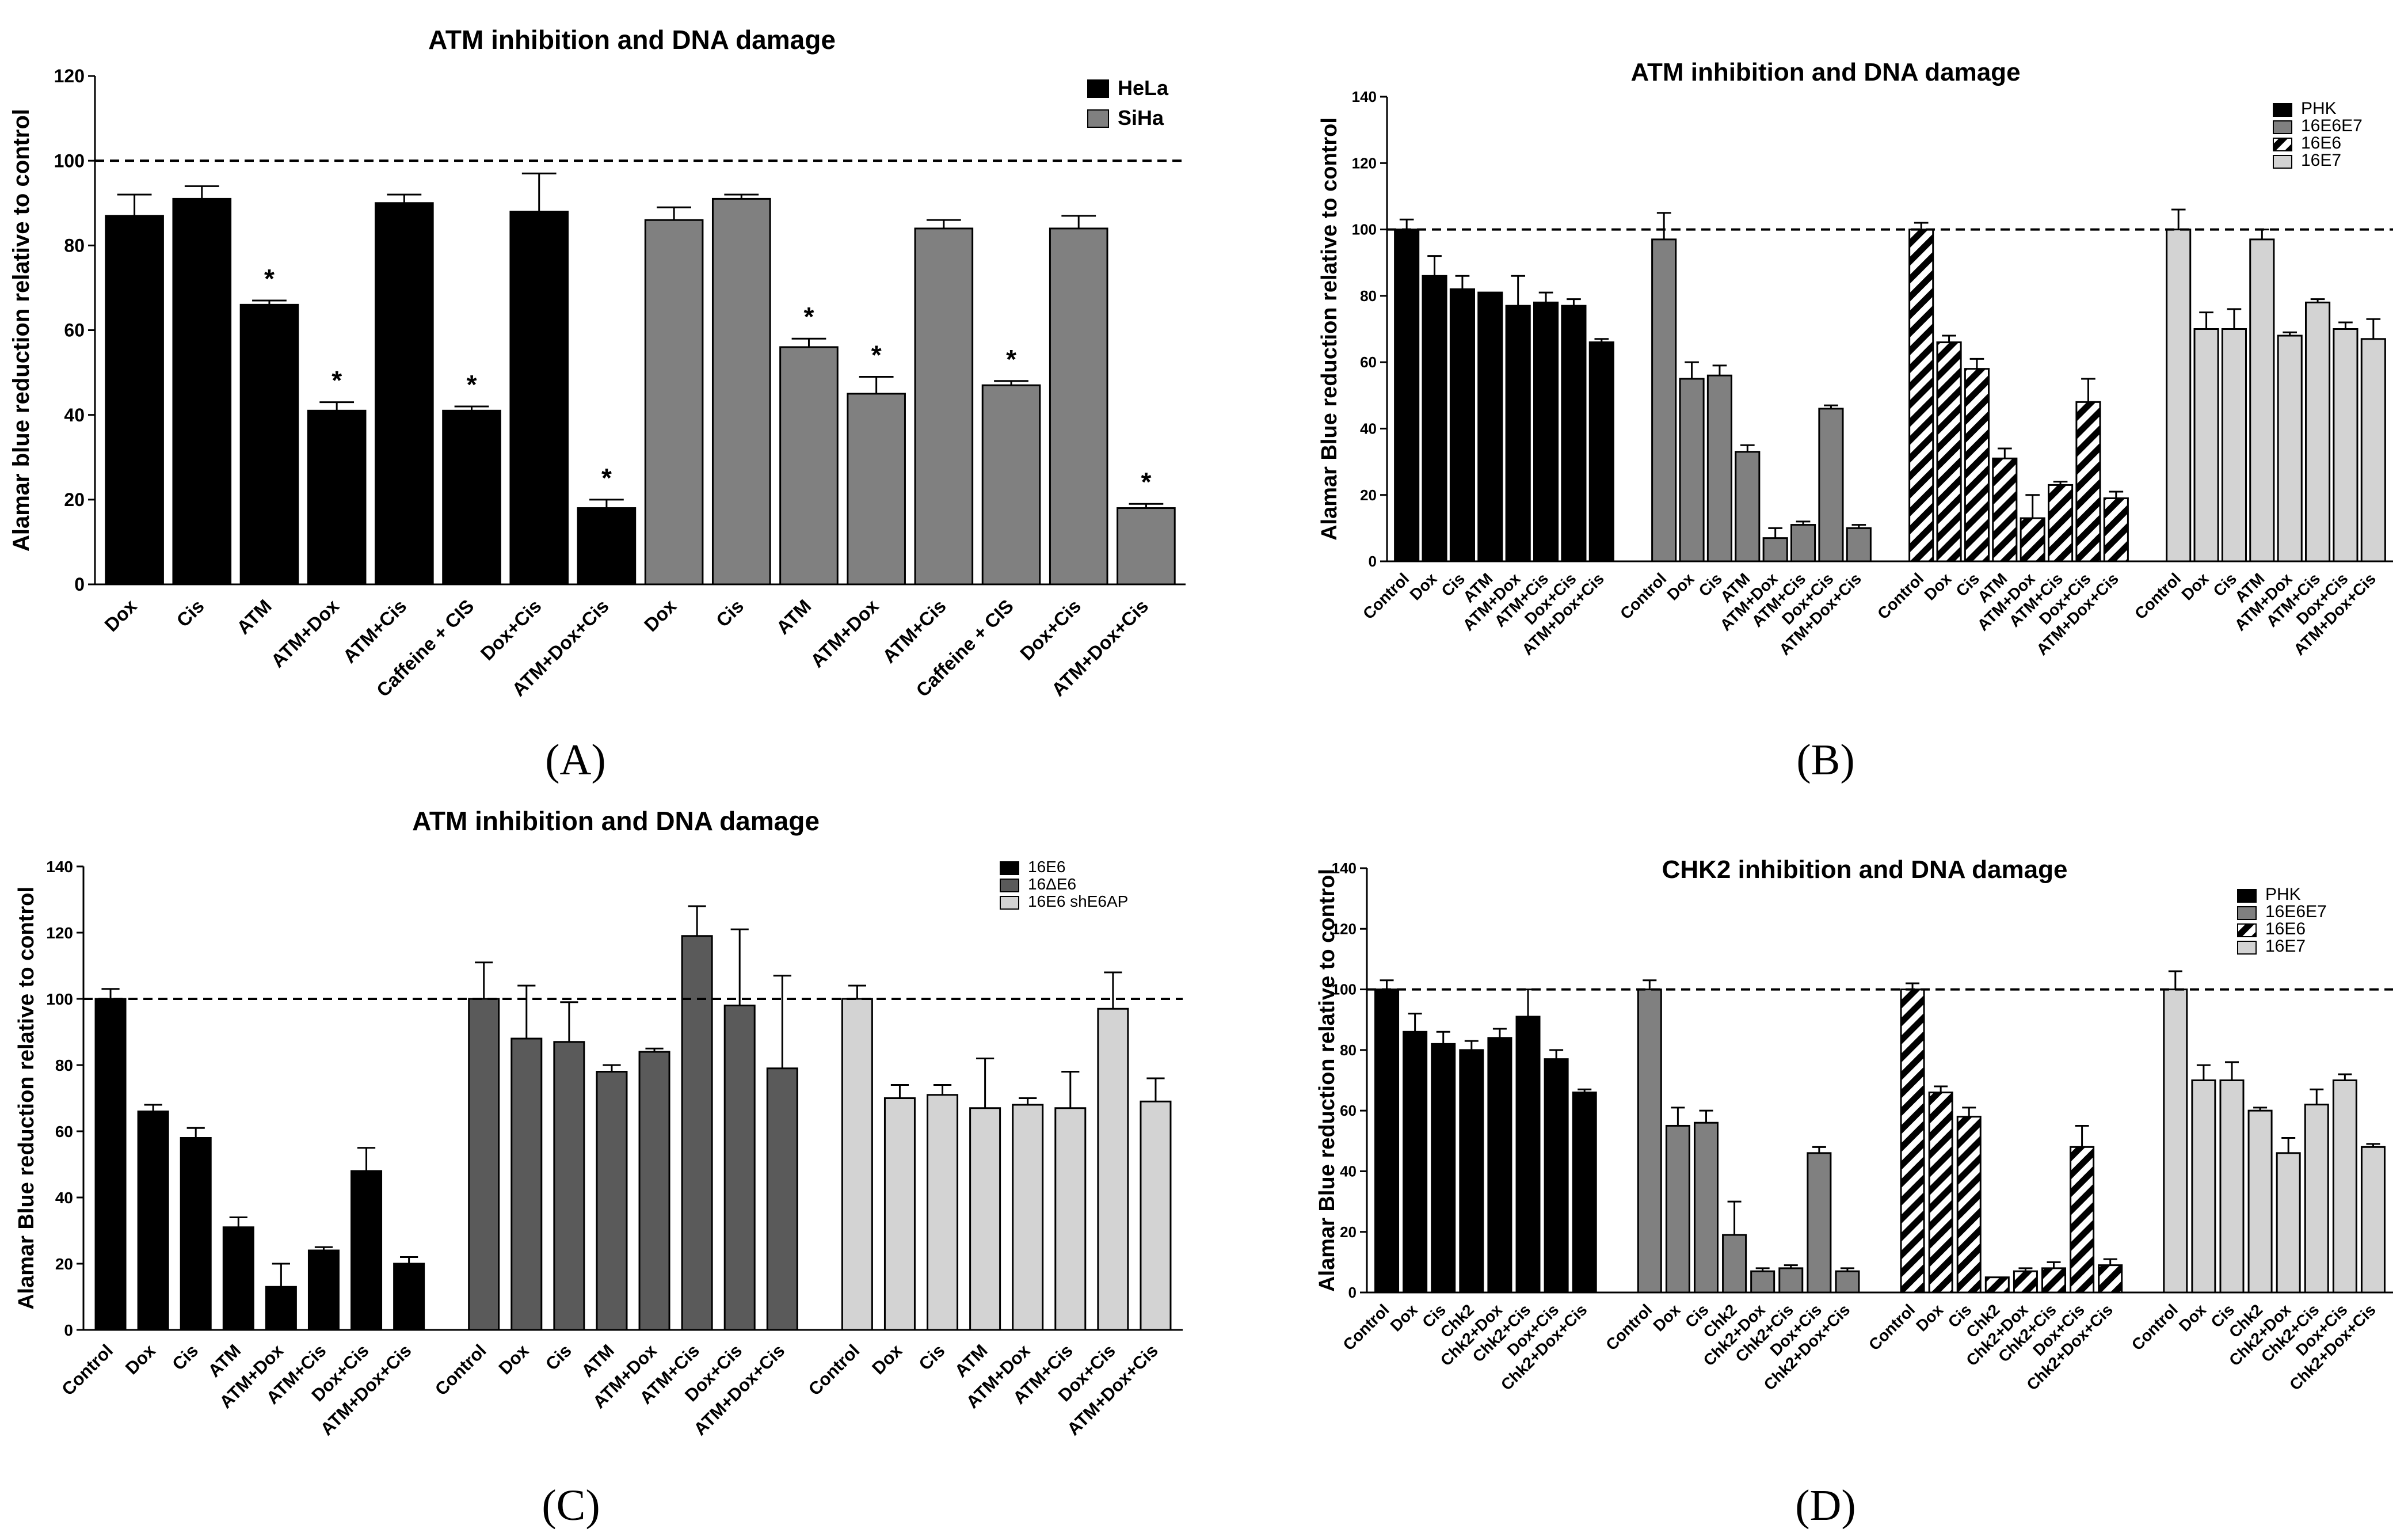  What do you see at coordinates (1825, 1505) in the screenshot?
I see `panel-d-label: (D)` at bounding box center [1825, 1505].